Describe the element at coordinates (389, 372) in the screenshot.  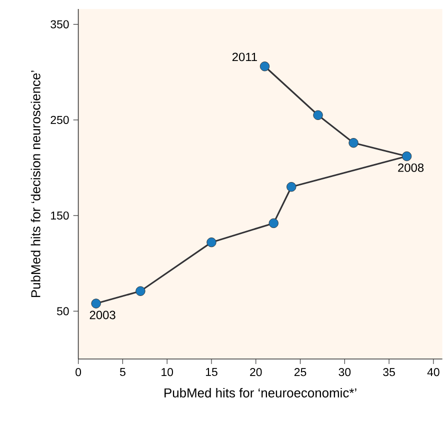
I see `x-tick-label: 35` at that location.